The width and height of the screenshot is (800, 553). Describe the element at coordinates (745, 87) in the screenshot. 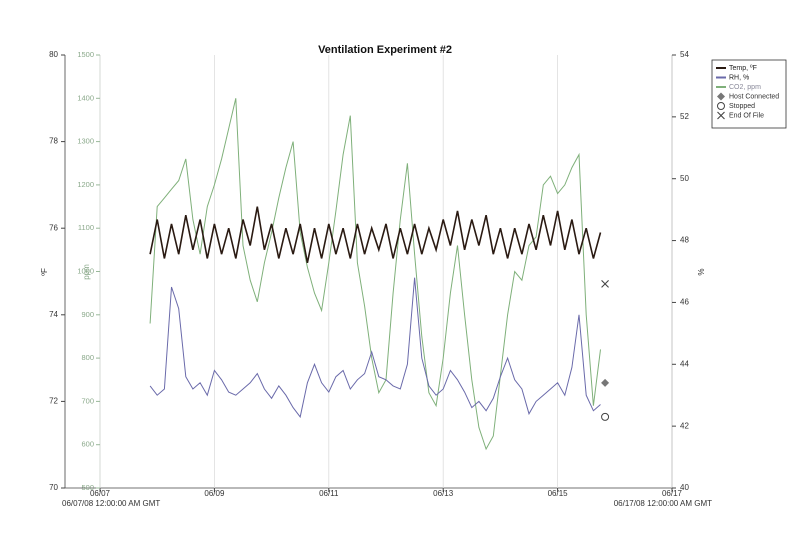

I see `legend-label: CO2, ppm` at that location.